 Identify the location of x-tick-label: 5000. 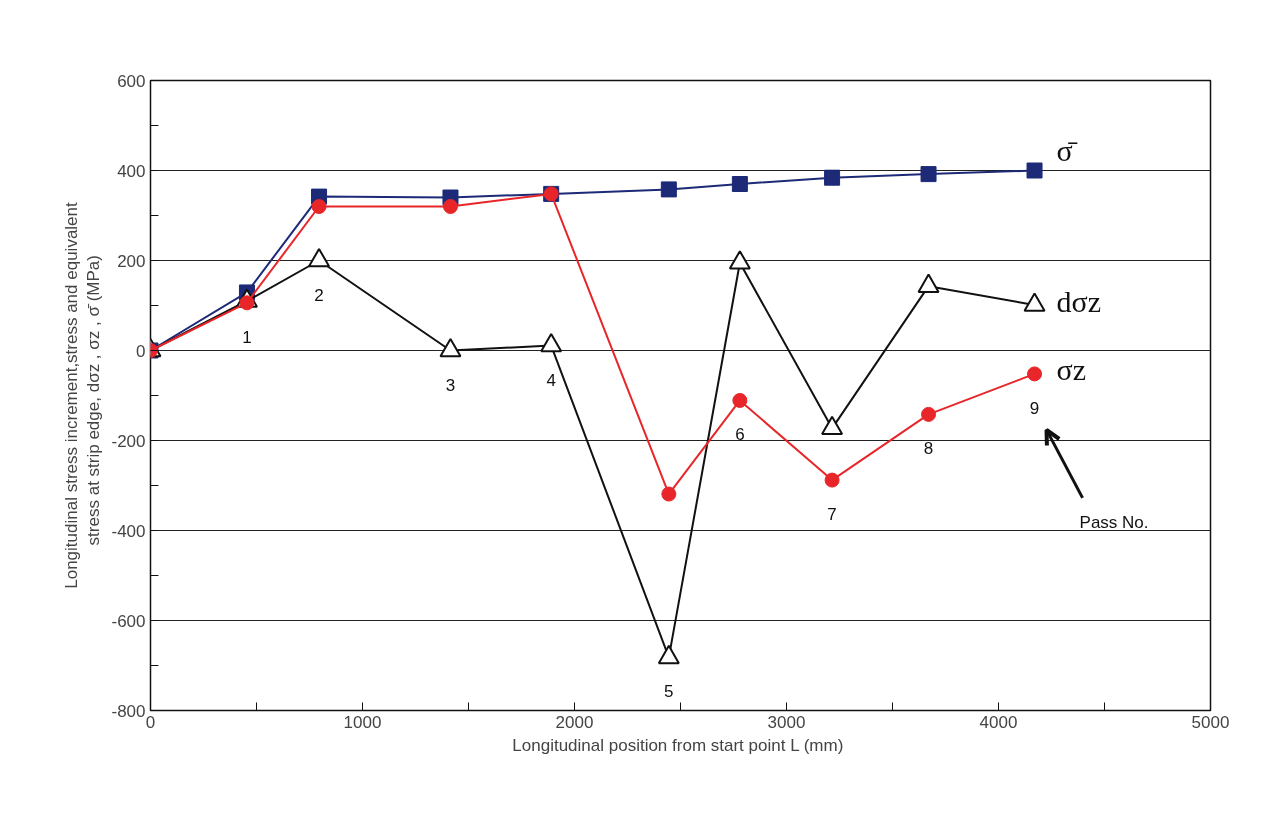
(1210, 722).